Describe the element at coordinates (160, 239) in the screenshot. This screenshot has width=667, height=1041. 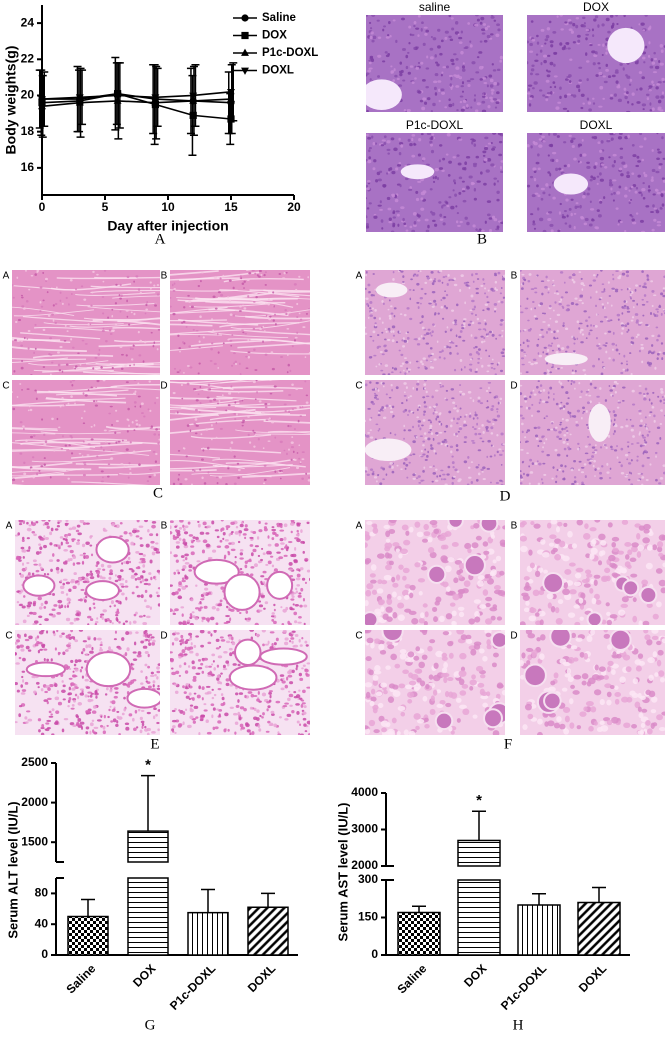
I see `panel-label: A` at that location.